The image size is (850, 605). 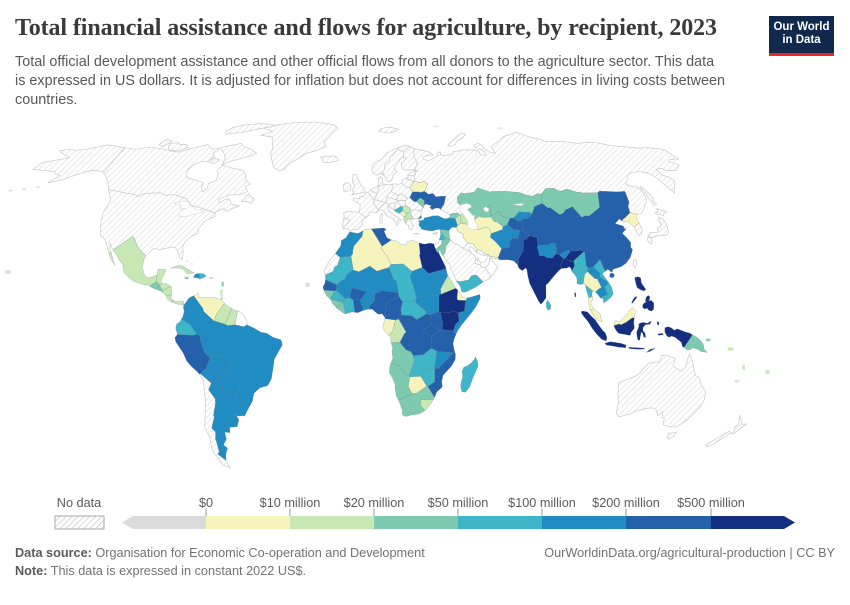 What do you see at coordinates (711, 503) in the screenshot?
I see `svg-text: $500 million` at bounding box center [711, 503].